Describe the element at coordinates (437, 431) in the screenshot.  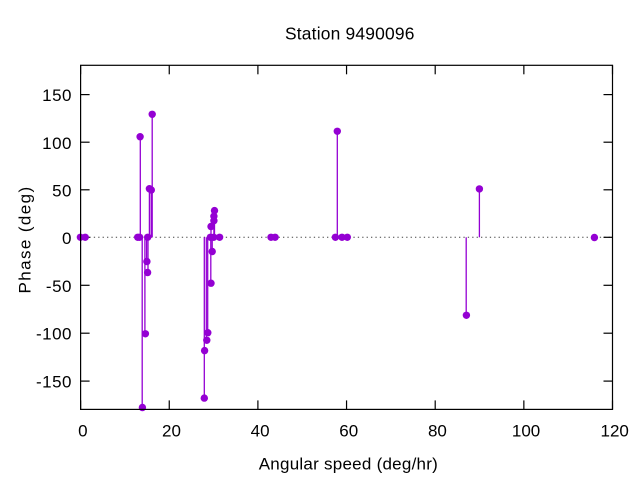
I see `svg-text: 80` at that location.